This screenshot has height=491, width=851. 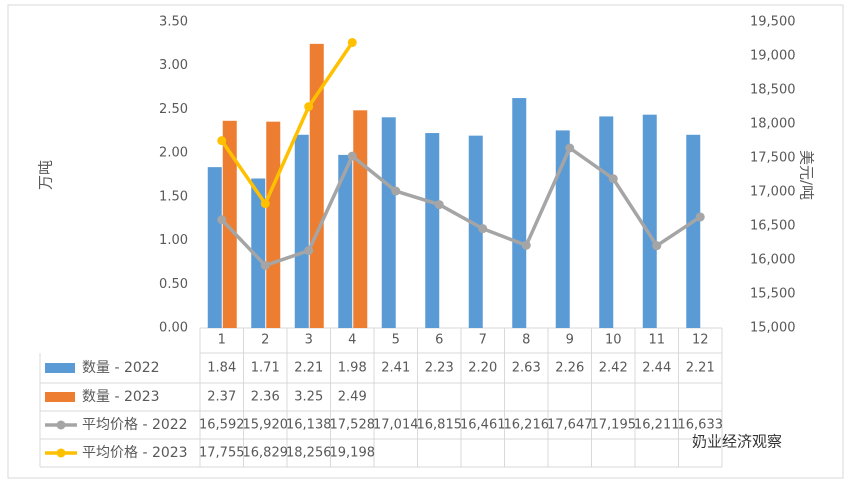 What do you see at coordinates (222, 340) in the screenshot?
I see `x-tick-label: 1` at bounding box center [222, 340].